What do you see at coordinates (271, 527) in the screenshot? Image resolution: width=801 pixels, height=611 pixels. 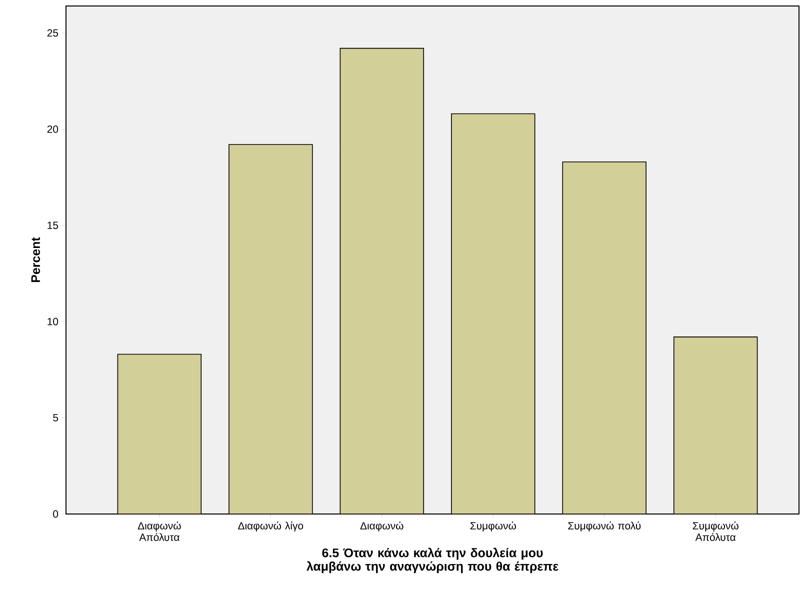 I see `x-tick-label: Διαφωνώ λίγο` at bounding box center [271, 527].